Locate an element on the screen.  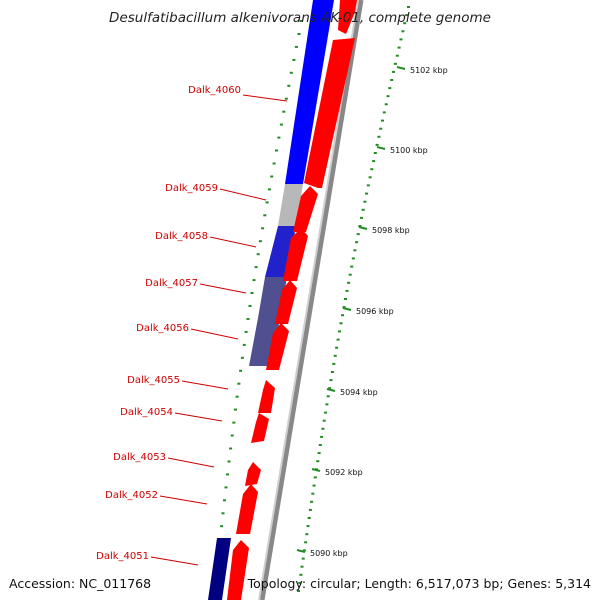
scale-label-5096: 5096 kbp is located at coordinates (375, 311).